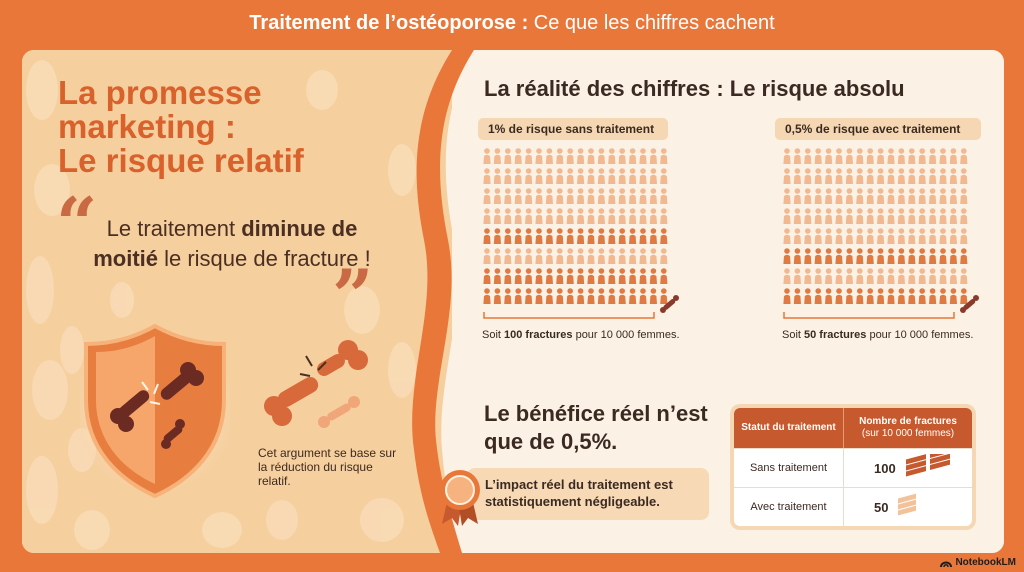 This screenshot has width=1024, height=572. I want to click on book-stack-icon, so click(907, 504).